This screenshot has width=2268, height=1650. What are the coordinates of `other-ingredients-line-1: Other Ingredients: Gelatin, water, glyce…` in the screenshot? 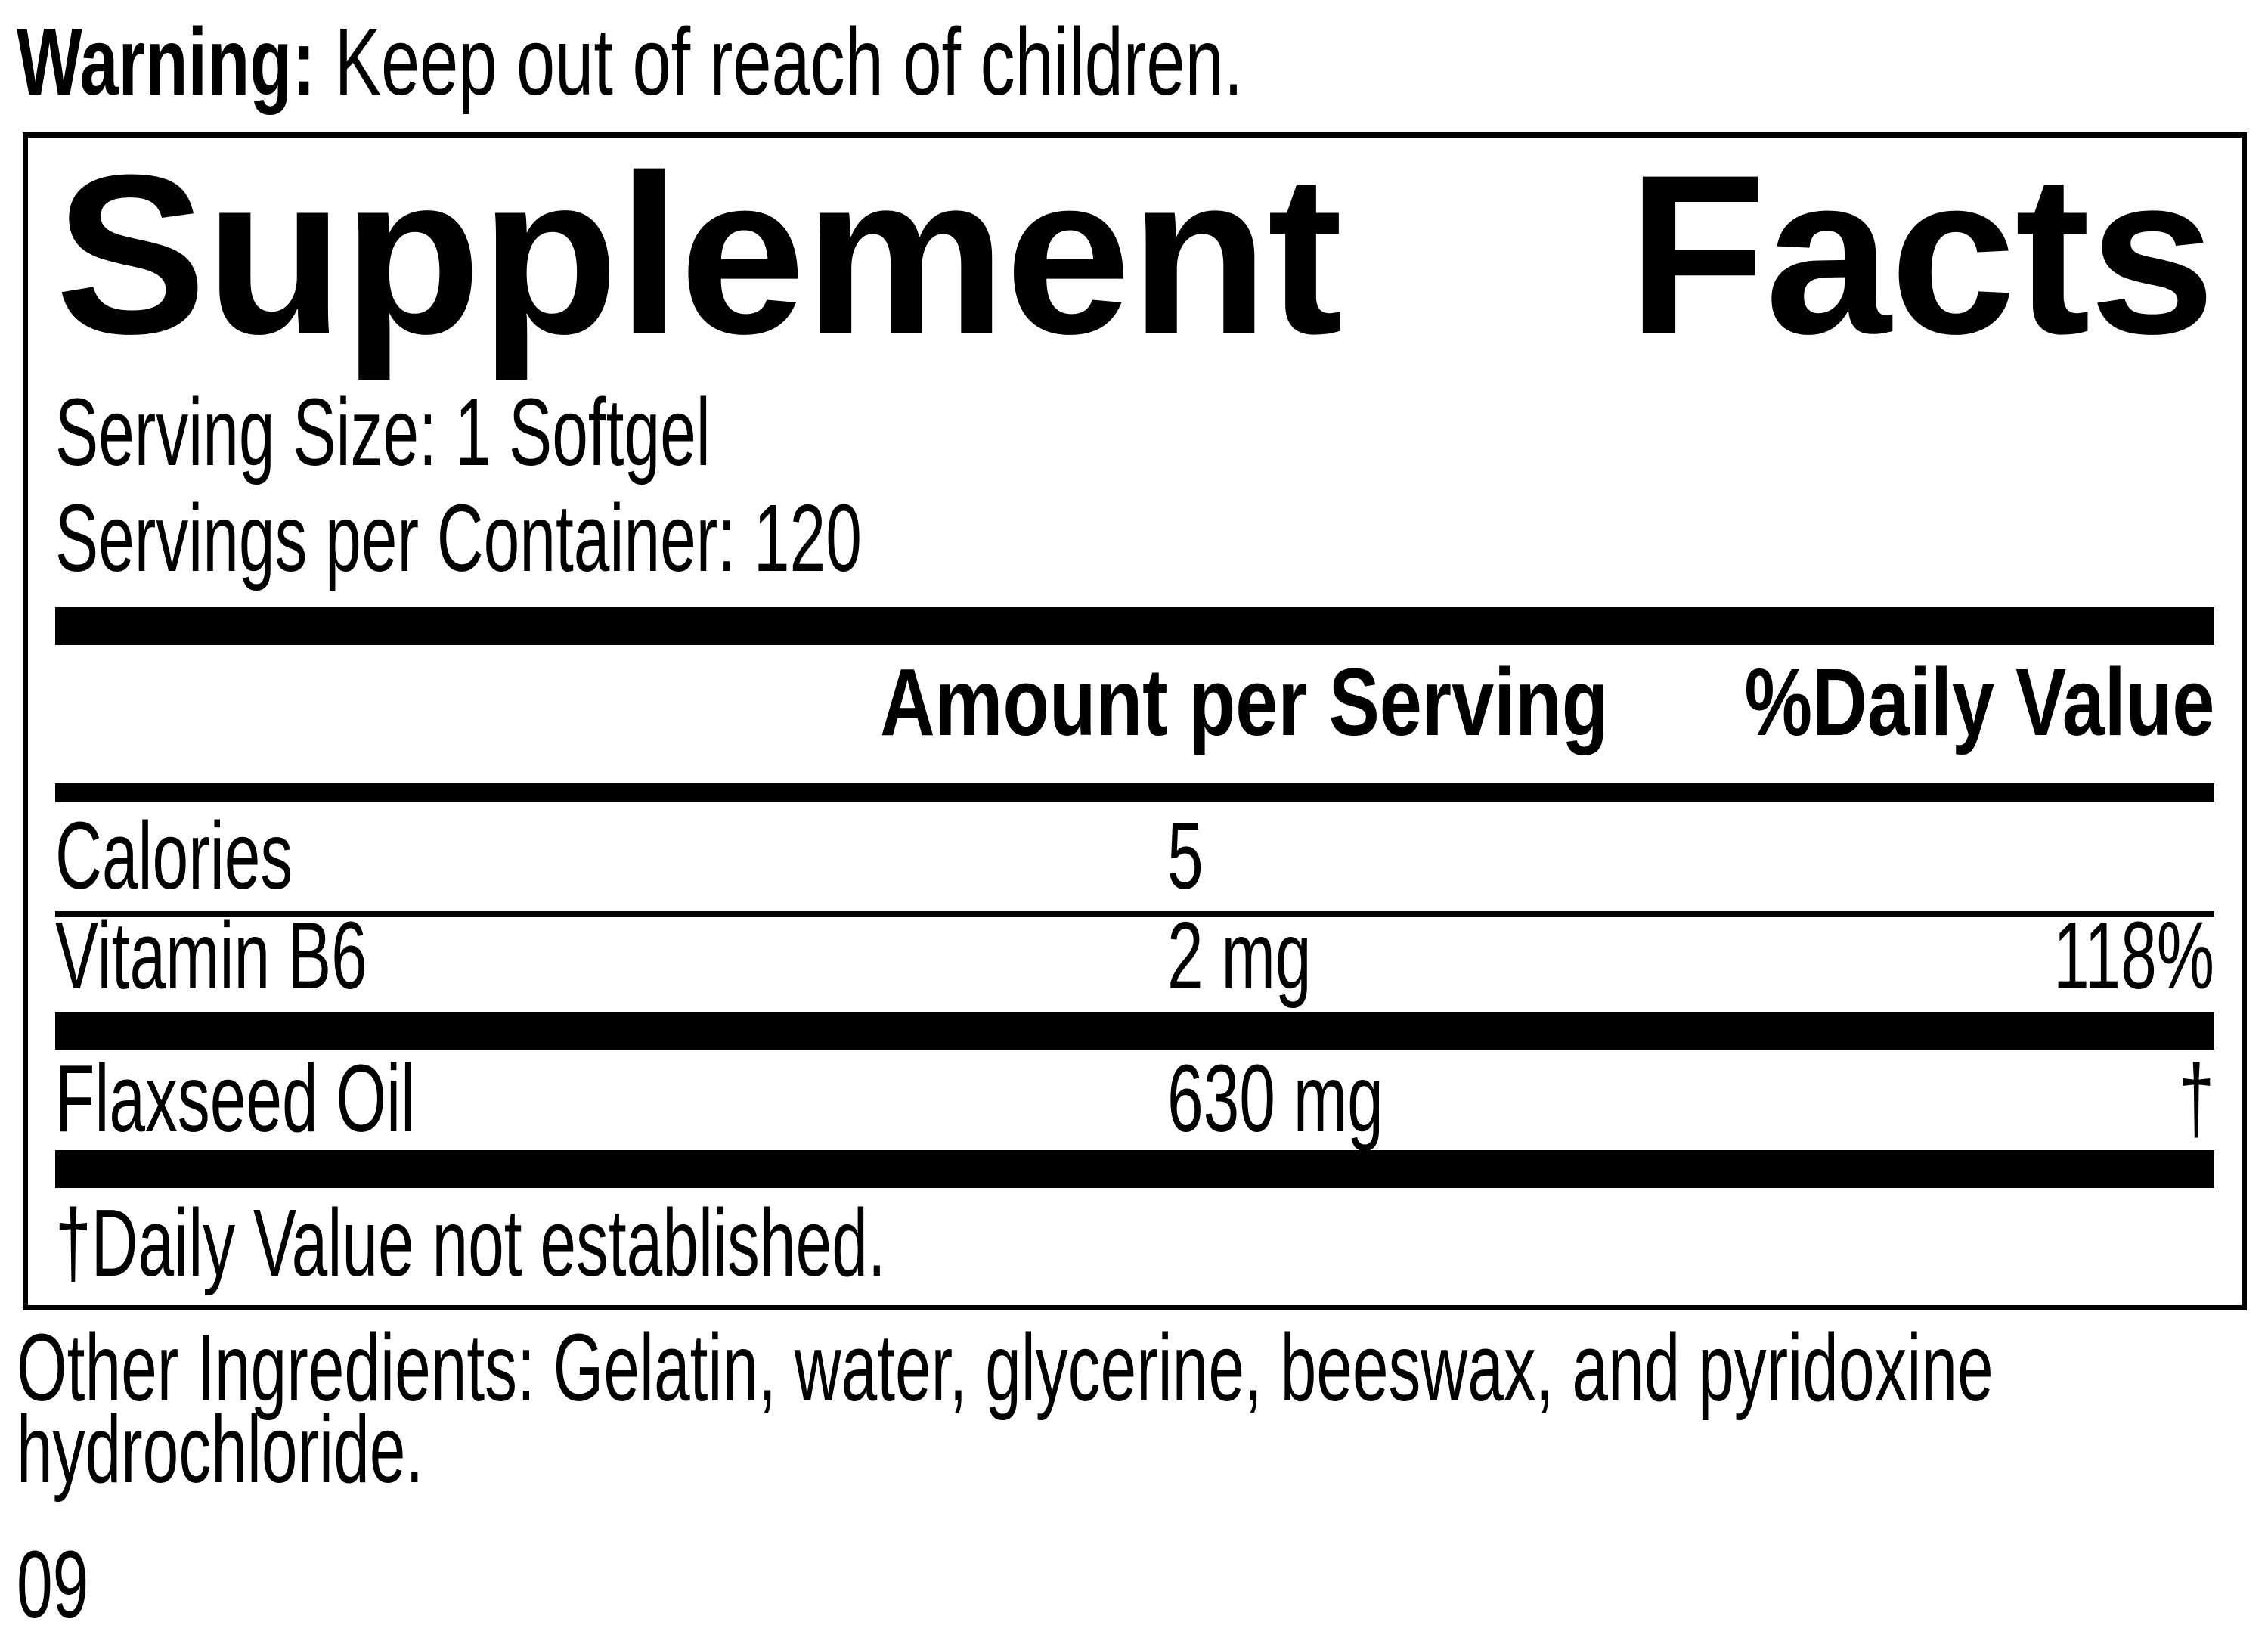 It's located at (1006, 1367).